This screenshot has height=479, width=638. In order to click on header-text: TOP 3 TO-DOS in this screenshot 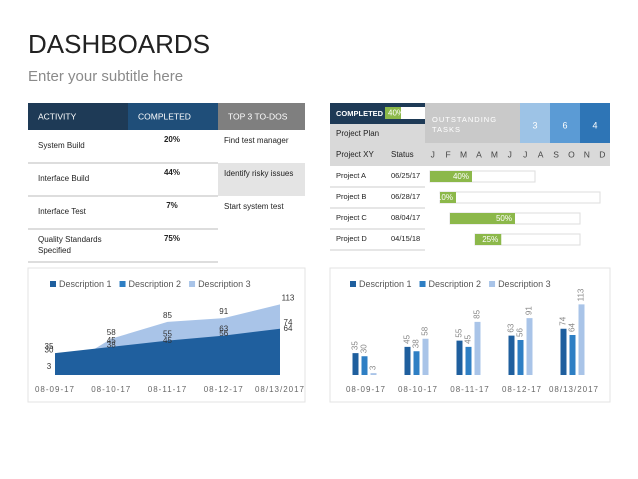, I will do `click(258, 116)`.